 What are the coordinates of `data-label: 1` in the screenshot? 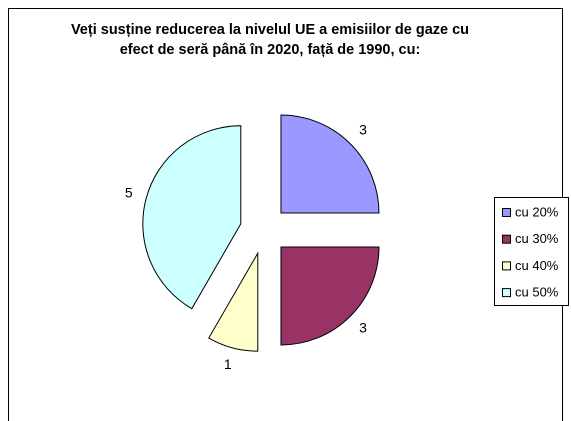 It's located at (228, 364).